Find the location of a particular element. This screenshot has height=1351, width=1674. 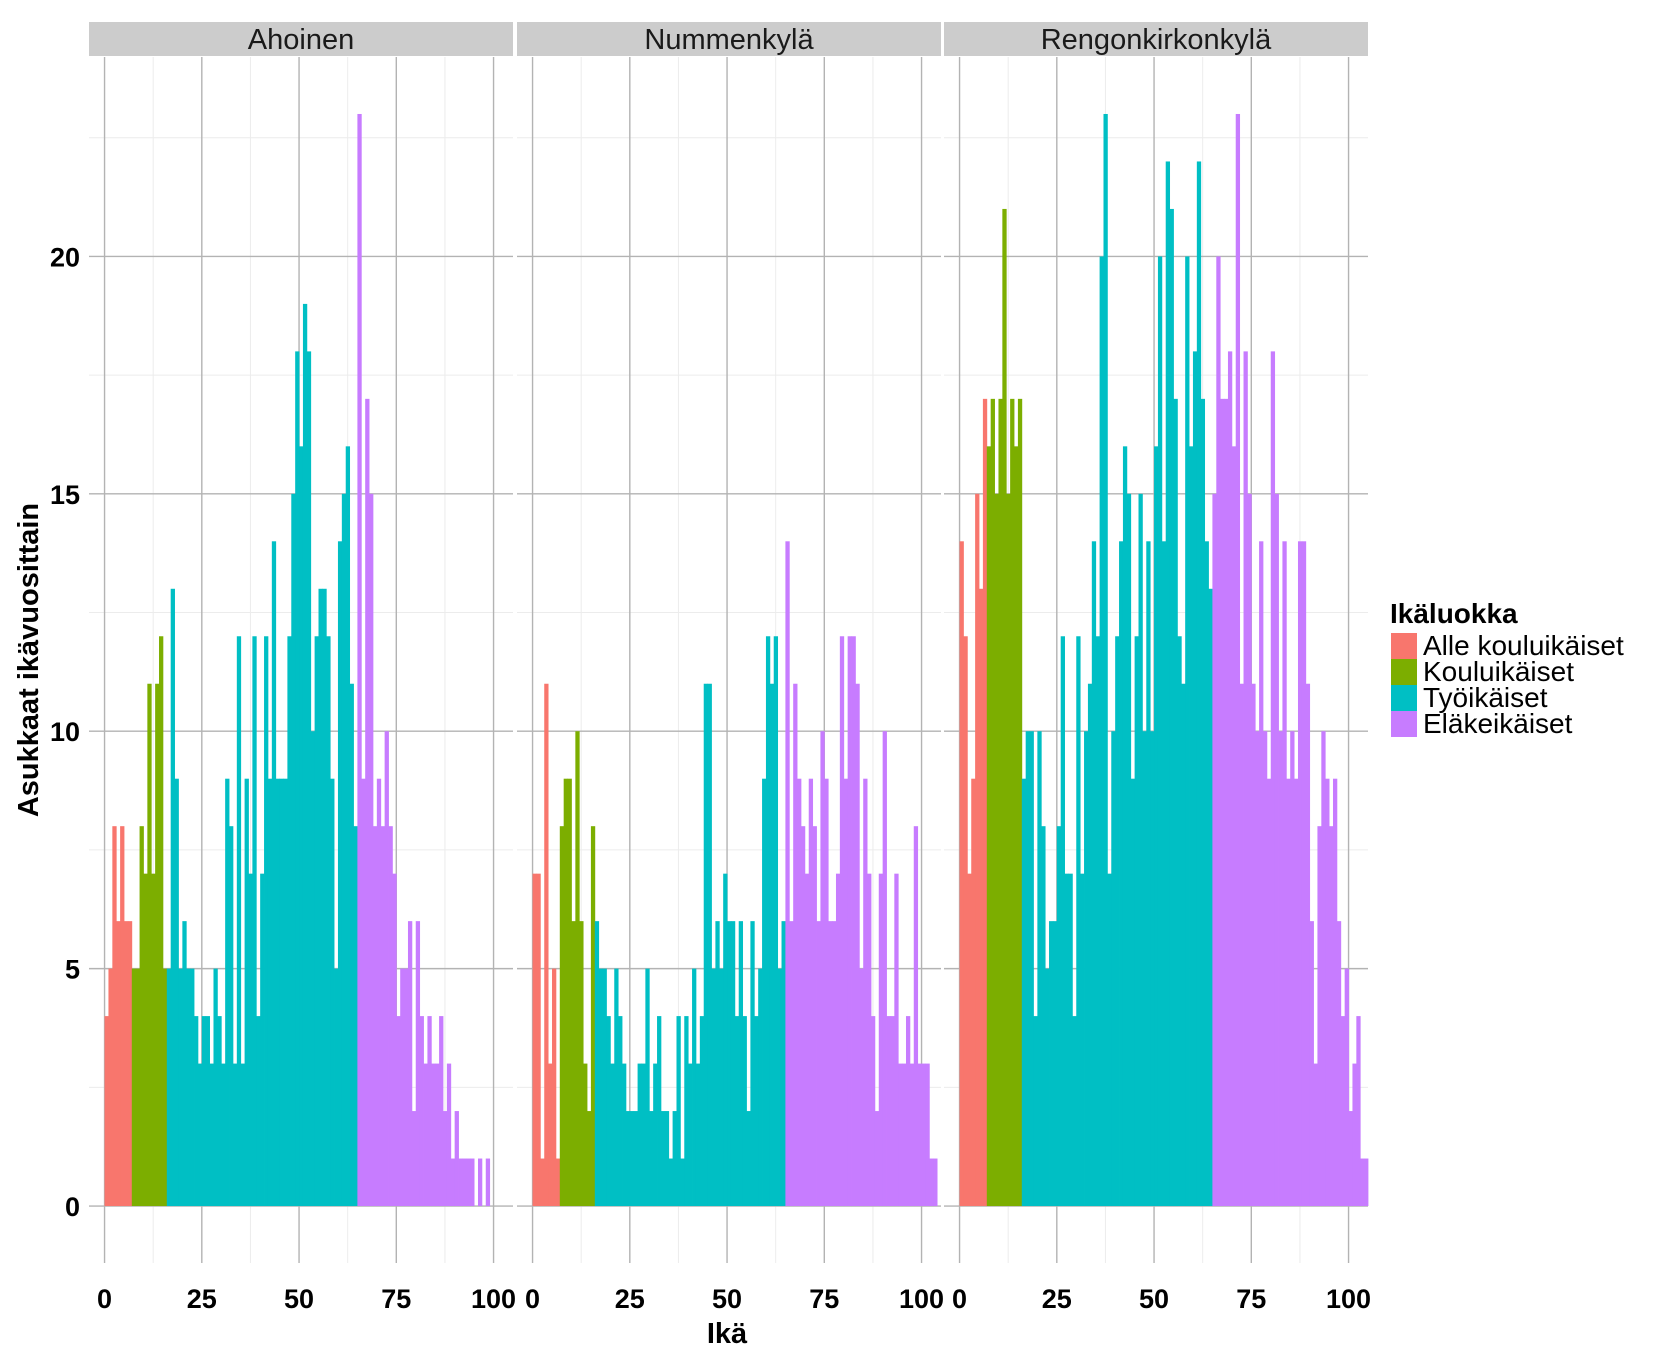

legend-label: Alle kouluikäiset is located at coordinates (1523, 645).